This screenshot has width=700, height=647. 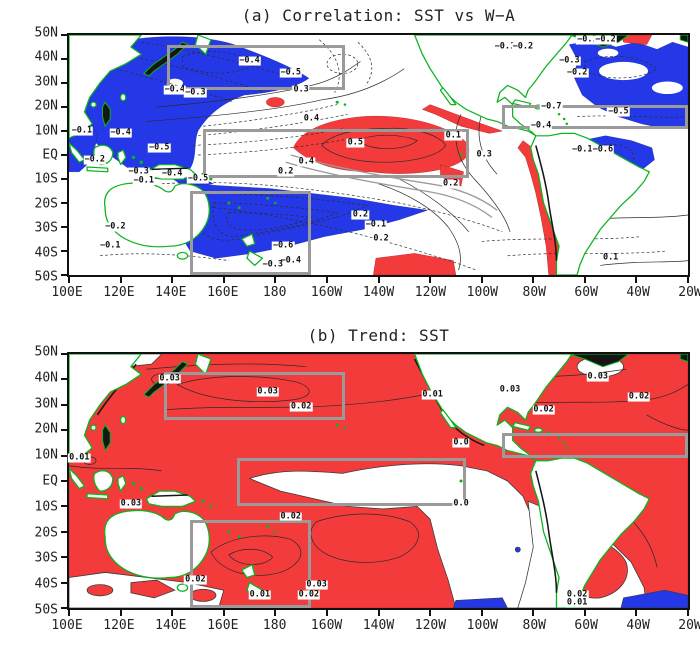 I want to click on contour-label: −0.6, so click(x=603, y=149).